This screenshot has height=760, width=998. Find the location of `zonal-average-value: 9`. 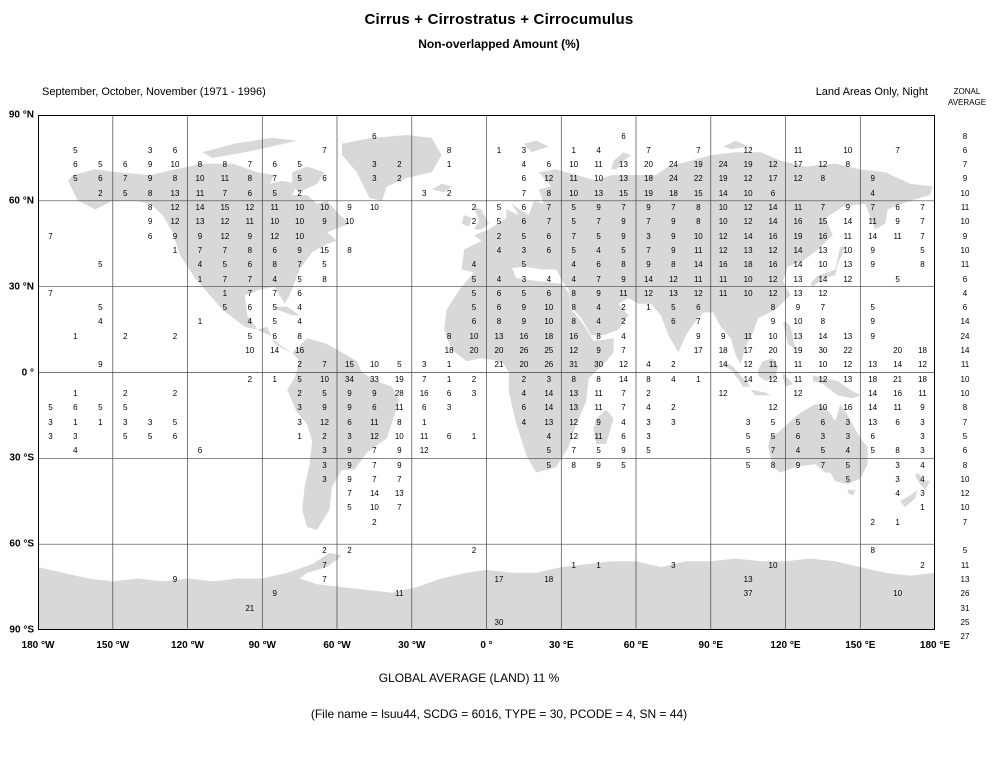

zonal-average-value: 9 is located at coordinates (965, 236).